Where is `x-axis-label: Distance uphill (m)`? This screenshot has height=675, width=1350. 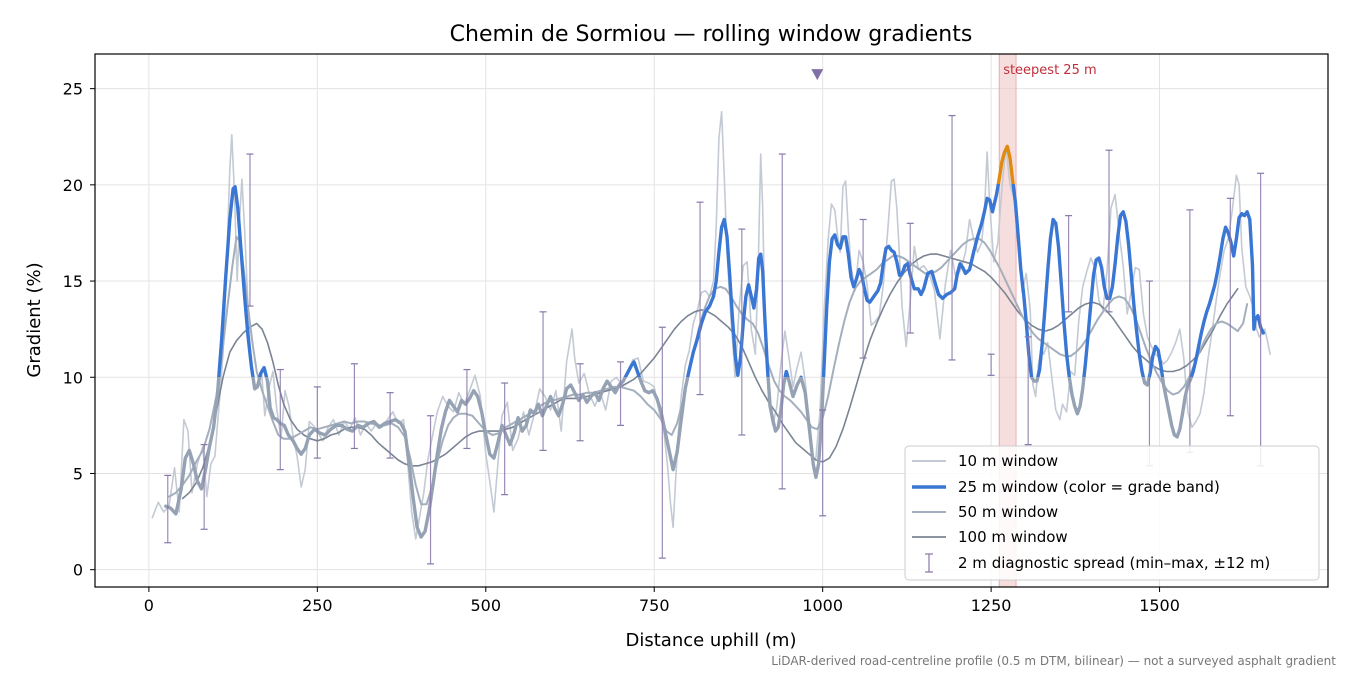
x-axis-label: Distance uphill (m) is located at coordinates (711, 640).